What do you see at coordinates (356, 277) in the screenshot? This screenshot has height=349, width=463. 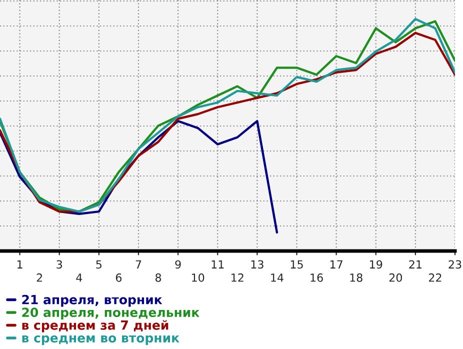 I see `x2-tick-label: 18` at bounding box center [356, 277].